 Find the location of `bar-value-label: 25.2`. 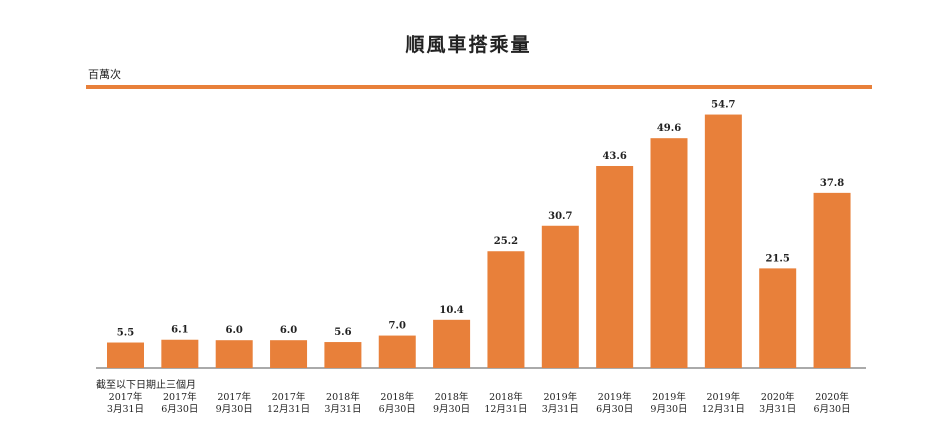

bar-value-label: 25.2 is located at coordinates (506, 241).